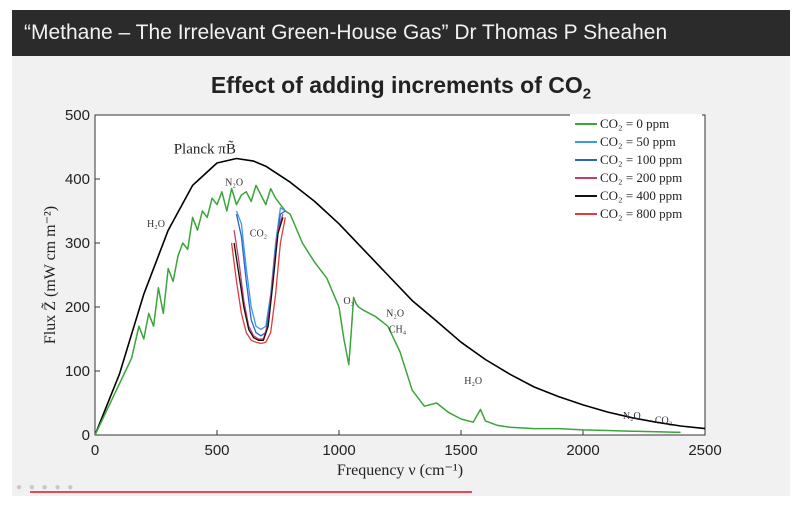 This screenshot has width=802, height=509. Describe the element at coordinates (77, 115) in the screenshot. I see `y-tick-label: 500` at that location.